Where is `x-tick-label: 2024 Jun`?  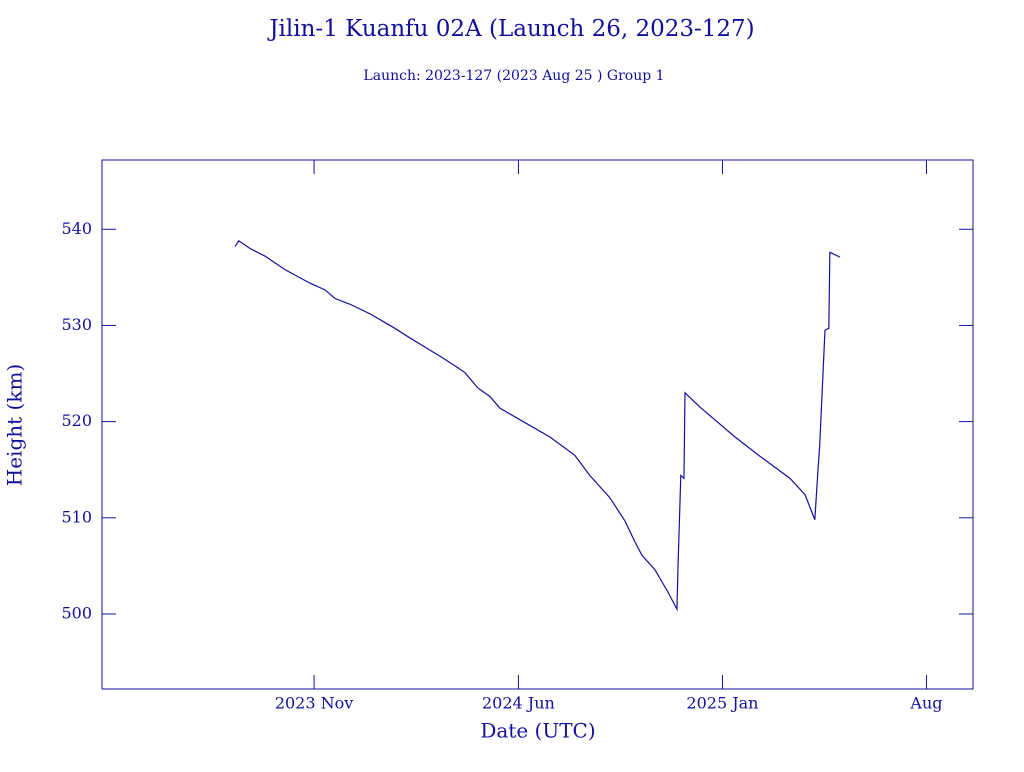 x-tick-label: 2024 Jun is located at coordinates (518, 703).